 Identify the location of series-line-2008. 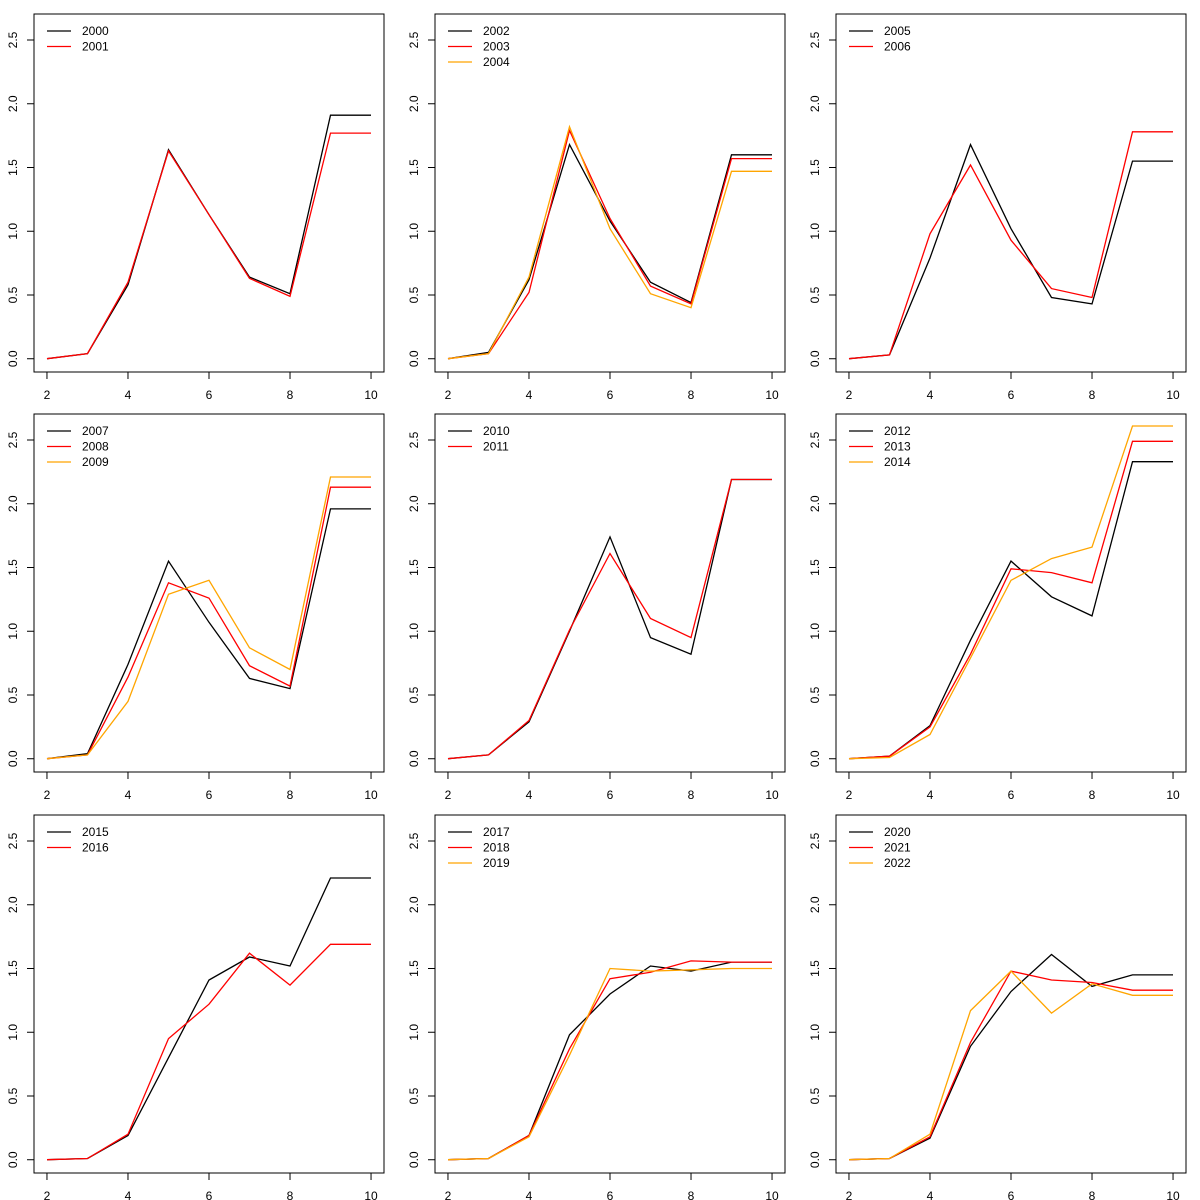
(208, 623).